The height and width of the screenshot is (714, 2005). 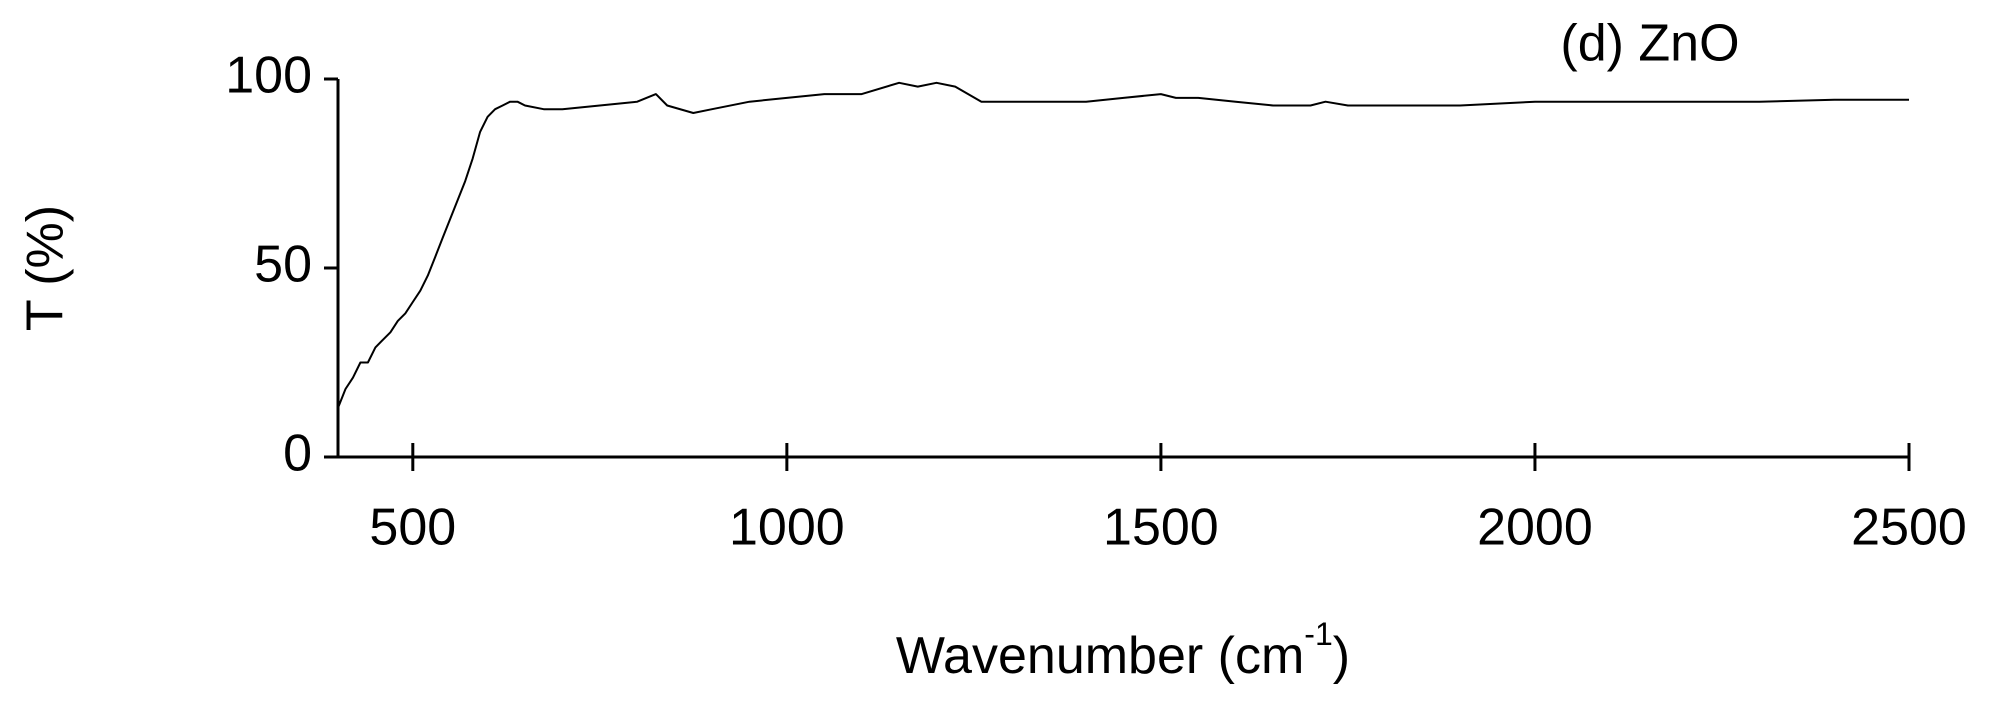 I want to click on x-tick-label: 2000, so click(x=1535, y=528).